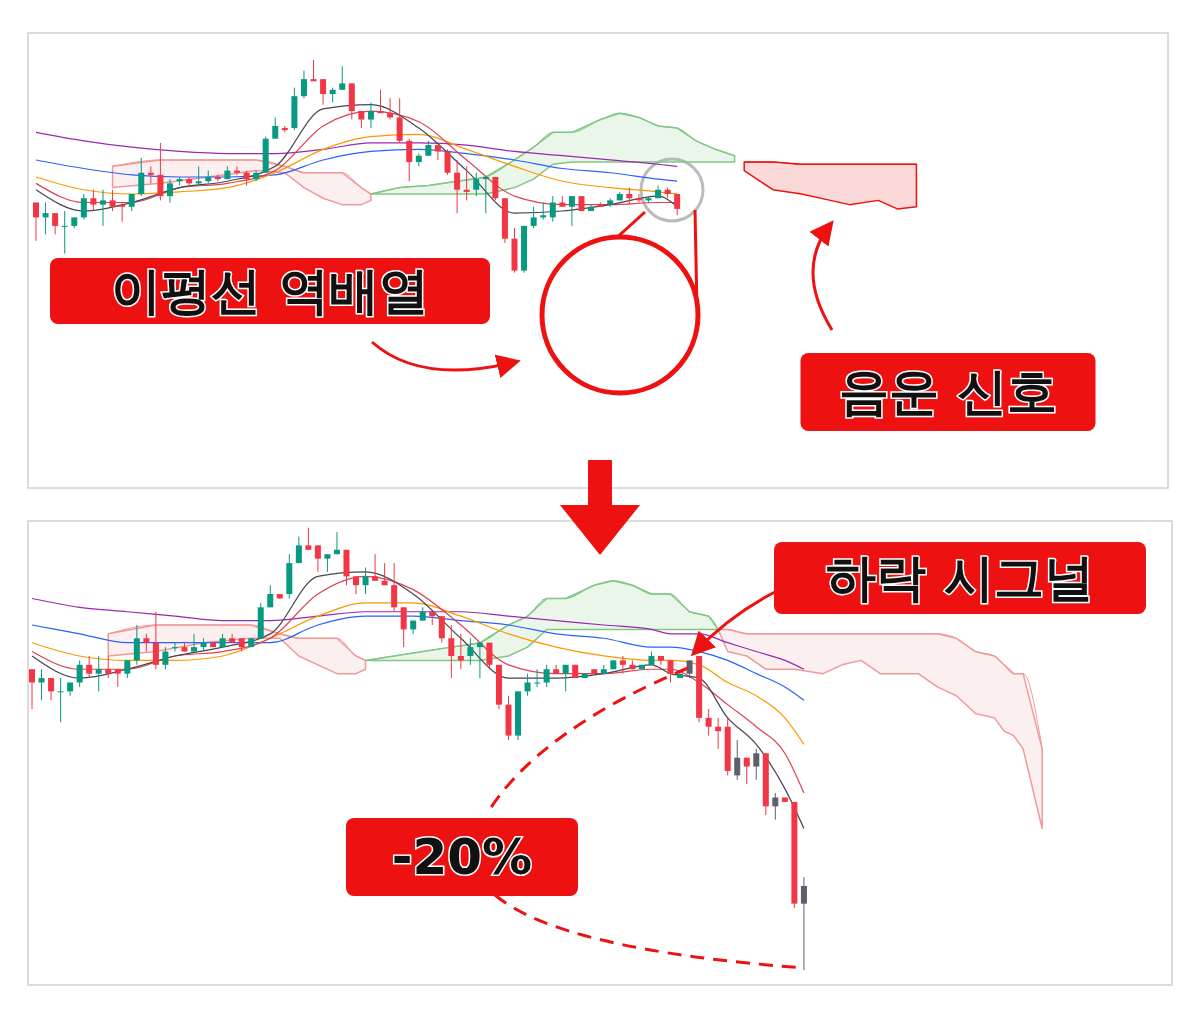 This screenshot has width=1200, height=1017. Describe the element at coordinates (960, 578) in the screenshot. I see `annotation: 하락 시그널` at that location.